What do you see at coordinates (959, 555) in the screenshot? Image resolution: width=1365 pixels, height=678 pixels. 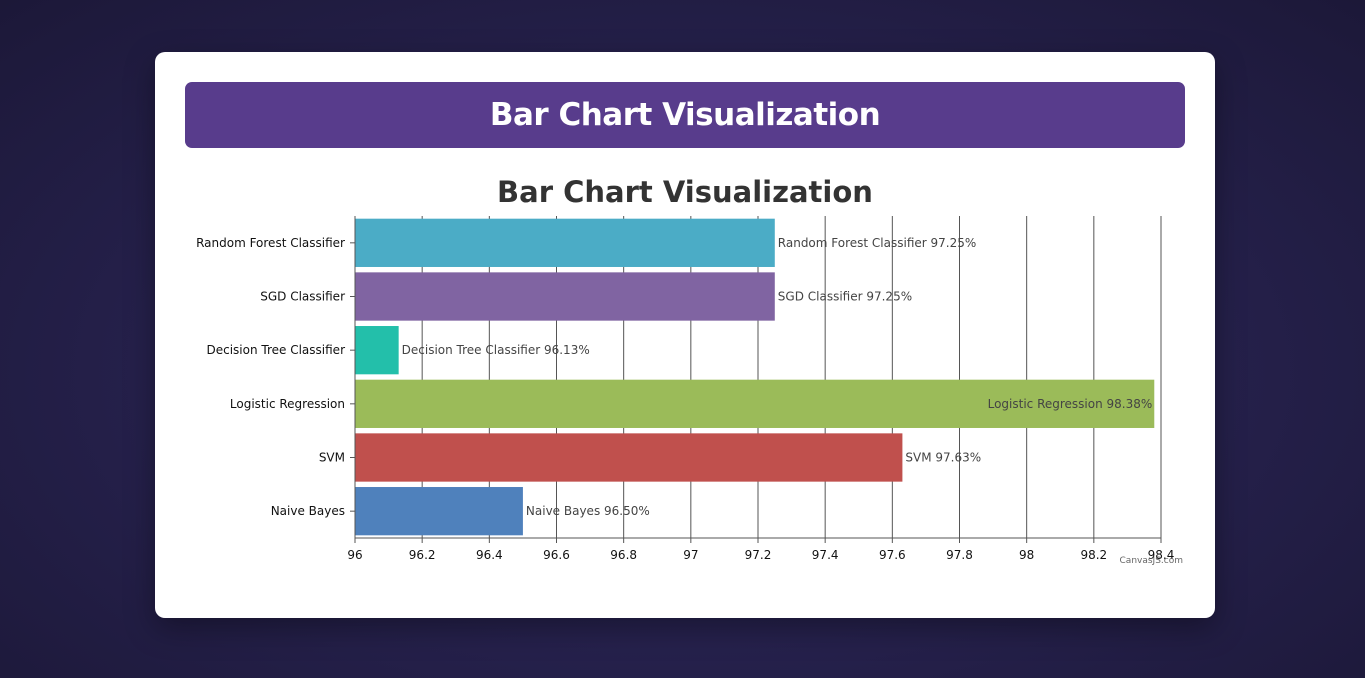 I see `x-tick-label: 97.8` at bounding box center [959, 555].